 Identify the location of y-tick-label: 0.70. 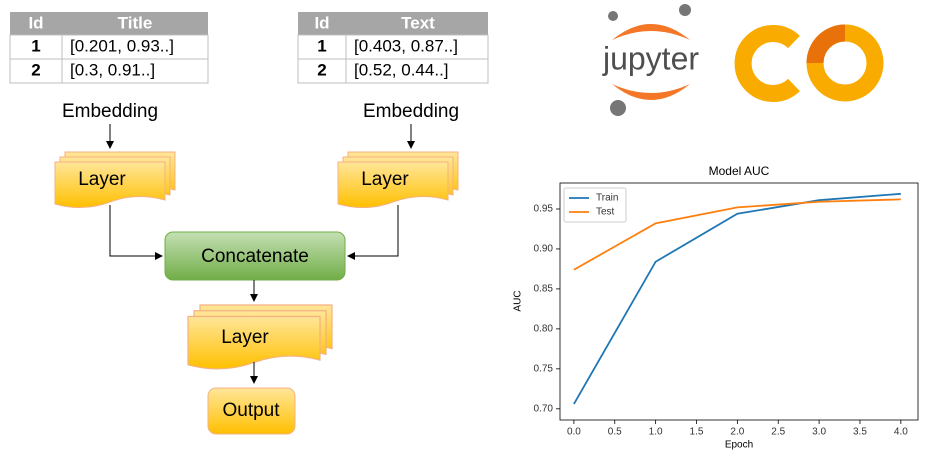
(544, 408).